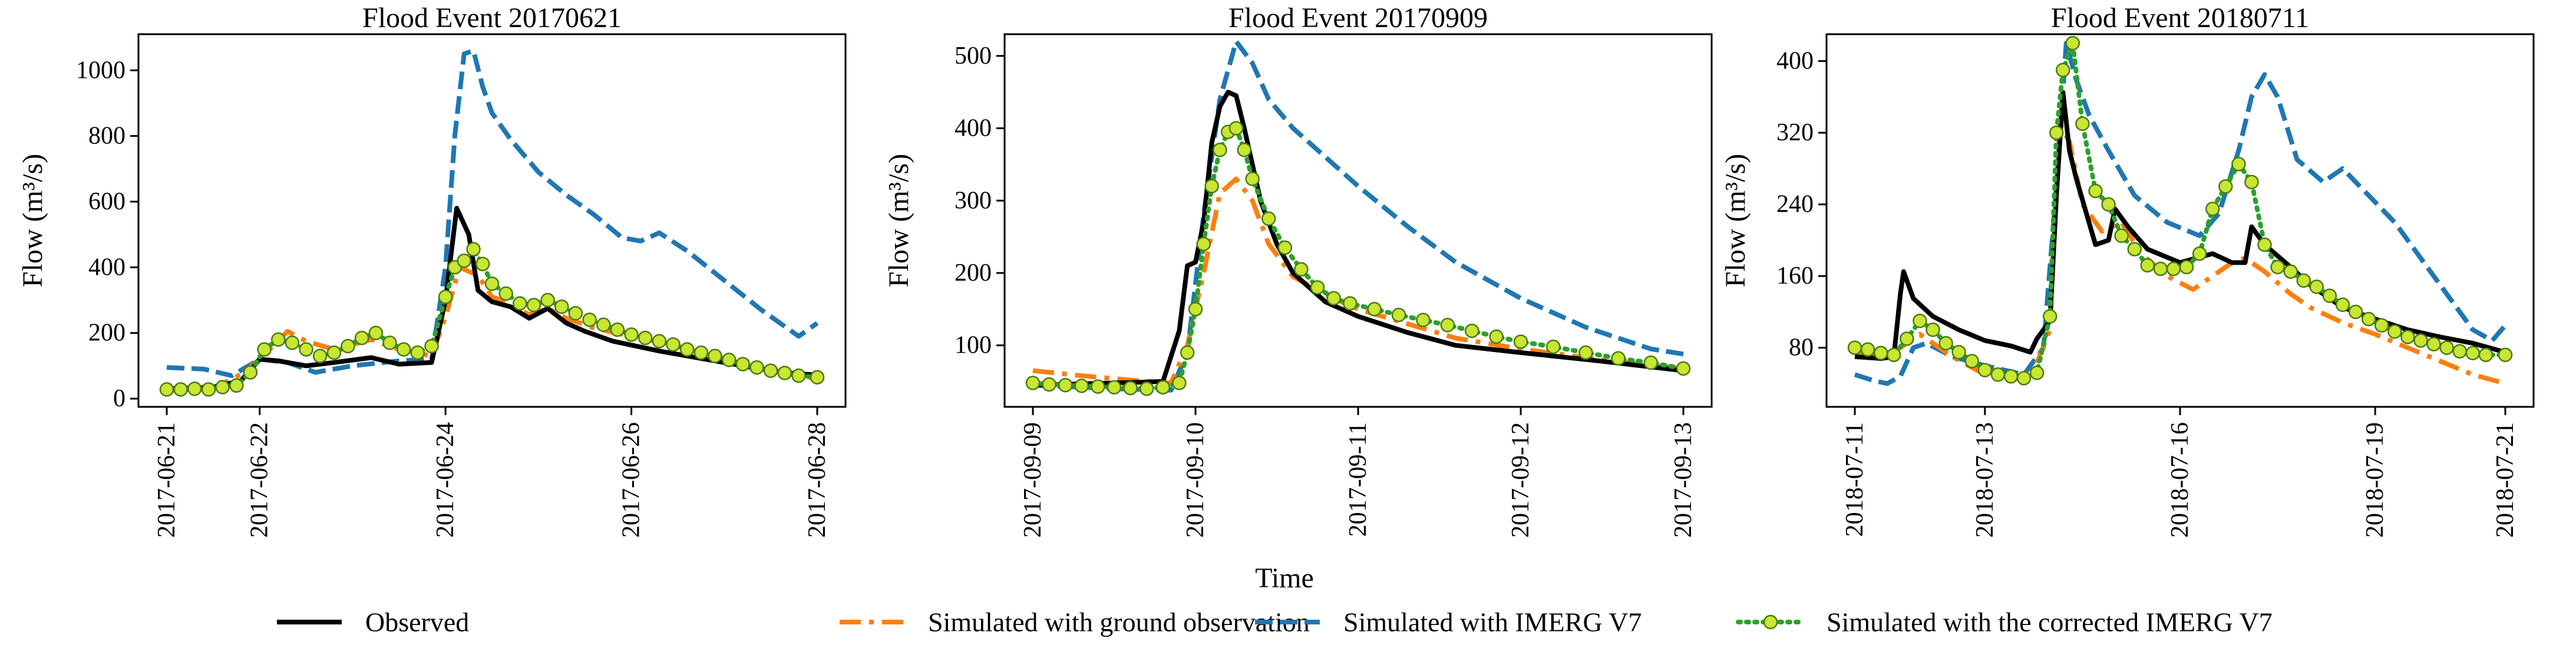 Image resolution: width=2576 pixels, height=648 pixels. I want to click on chart-title: Flood Event 20170621, so click(492, 18).